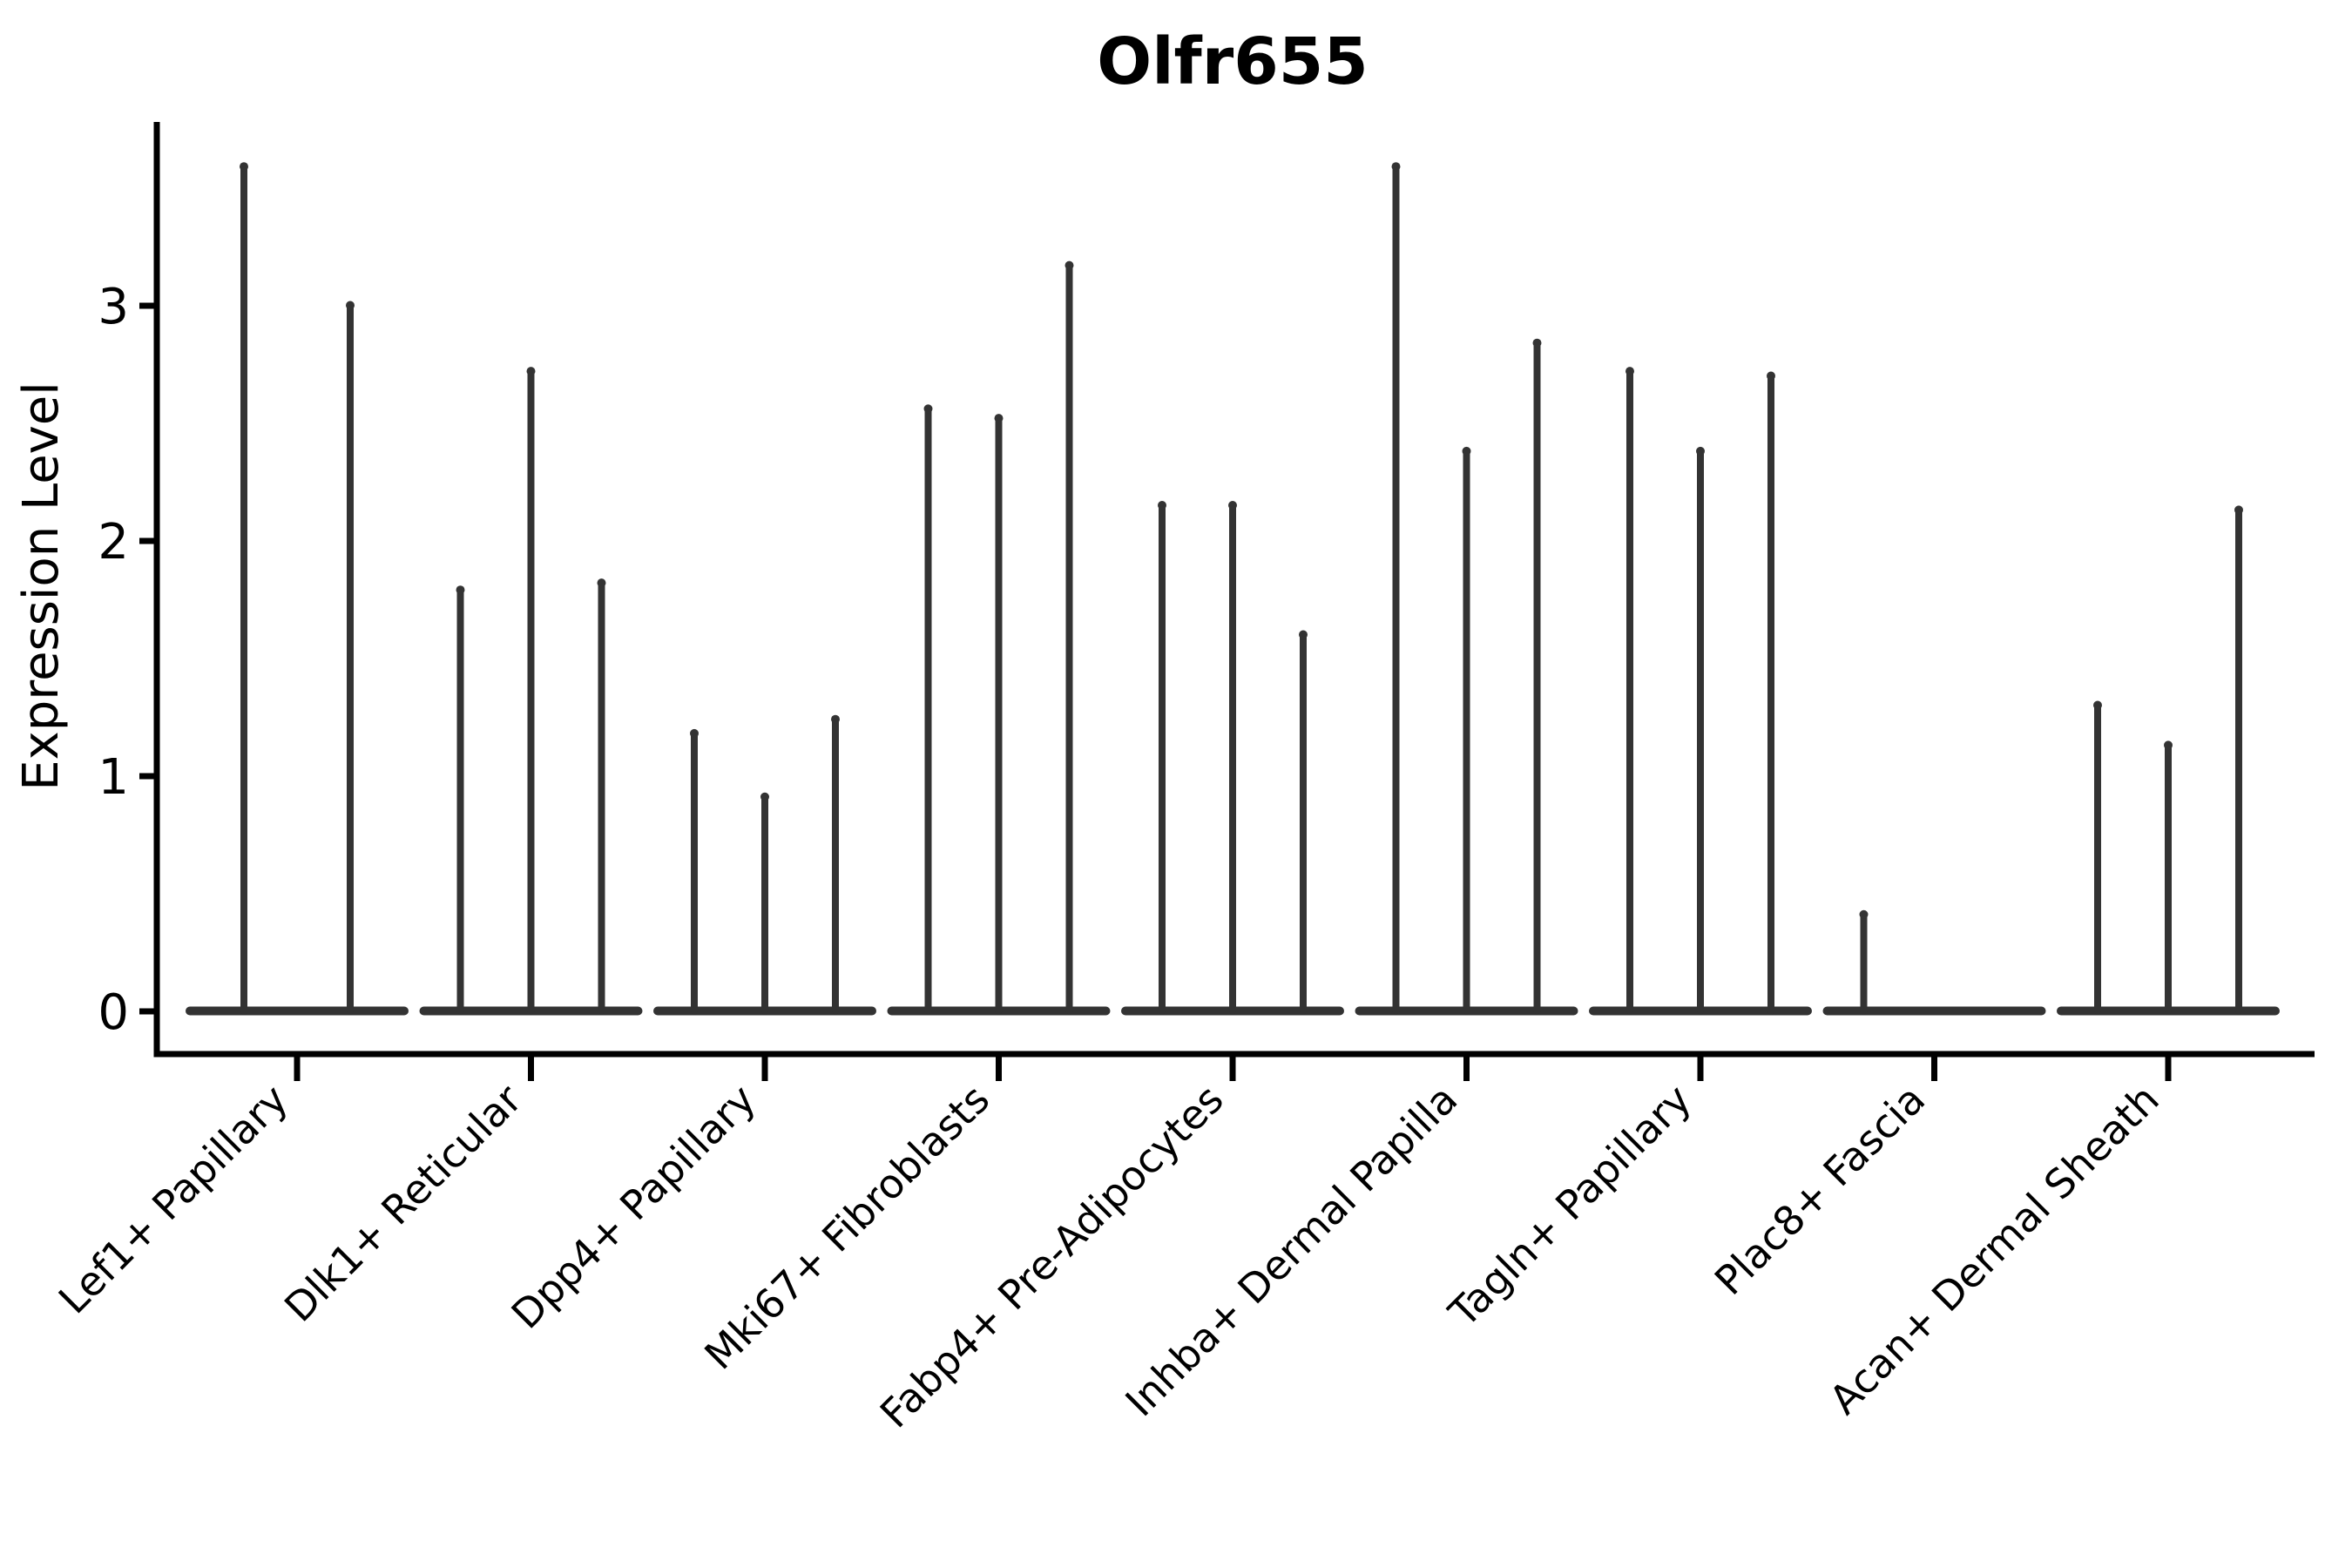 The height and width of the screenshot is (1568, 2352). I want to click on x-axis-category-label: Lef1+ Papillary, so click(173, 1199).